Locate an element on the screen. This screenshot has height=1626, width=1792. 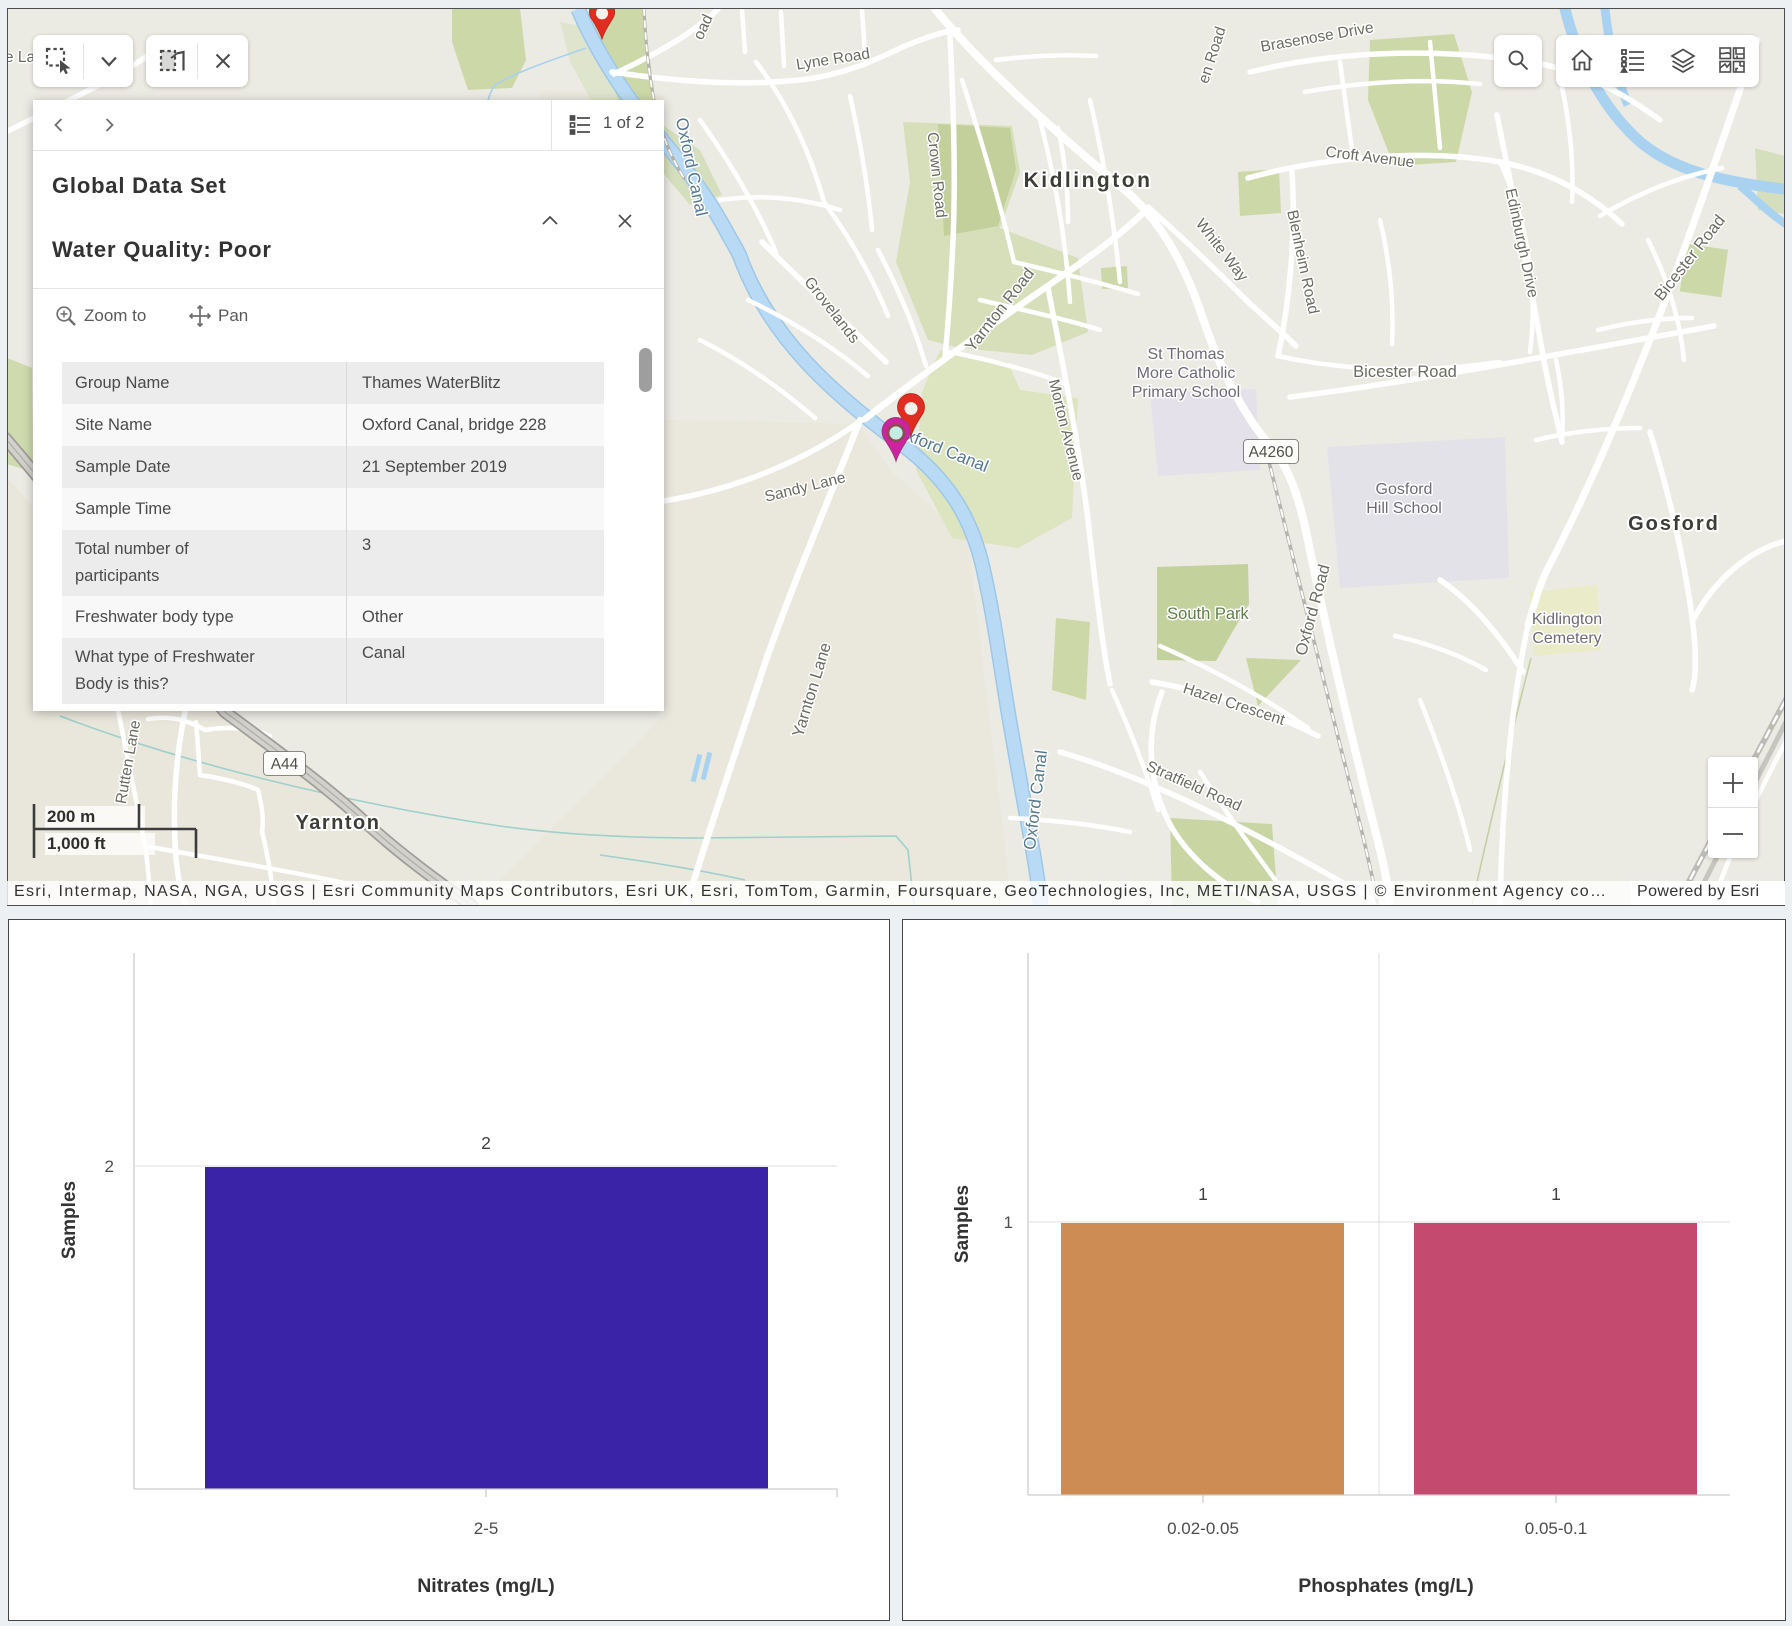
svg-text: Cemetery is located at coordinates (1566, 638).